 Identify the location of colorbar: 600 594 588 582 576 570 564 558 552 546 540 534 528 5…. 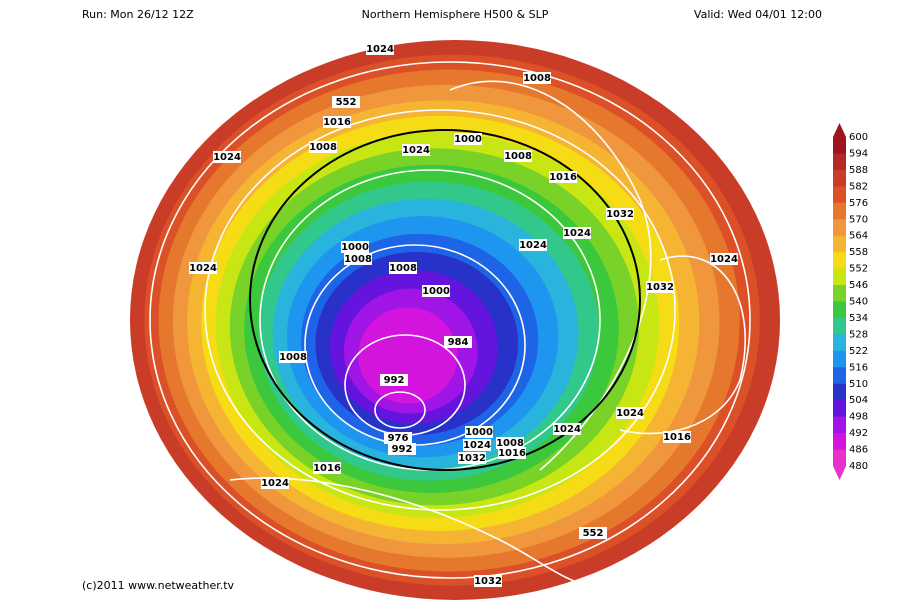
(850, 301).